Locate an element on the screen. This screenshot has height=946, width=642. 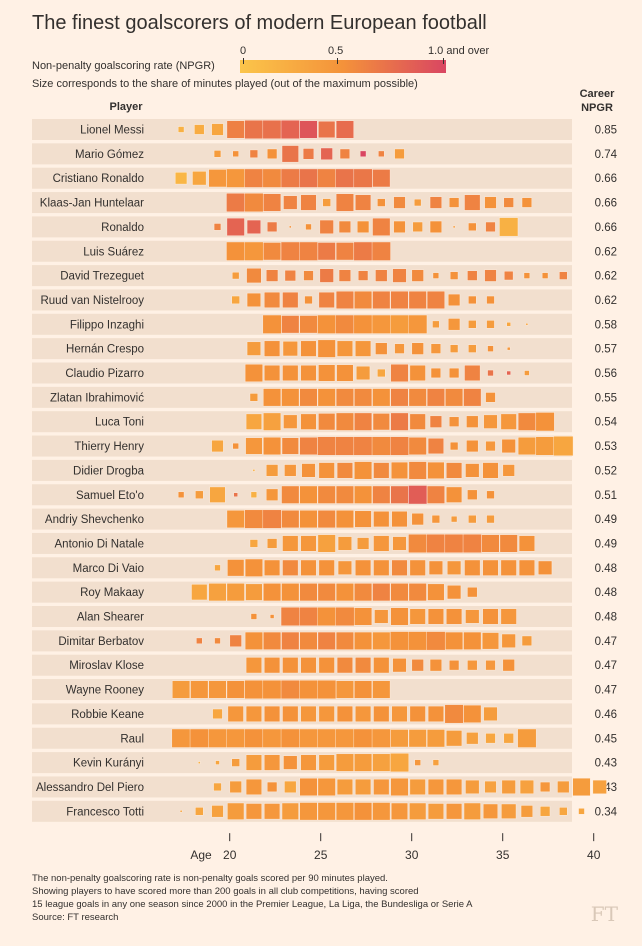
player-name: Zlatan Ibrahimović is located at coordinates (97, 398).